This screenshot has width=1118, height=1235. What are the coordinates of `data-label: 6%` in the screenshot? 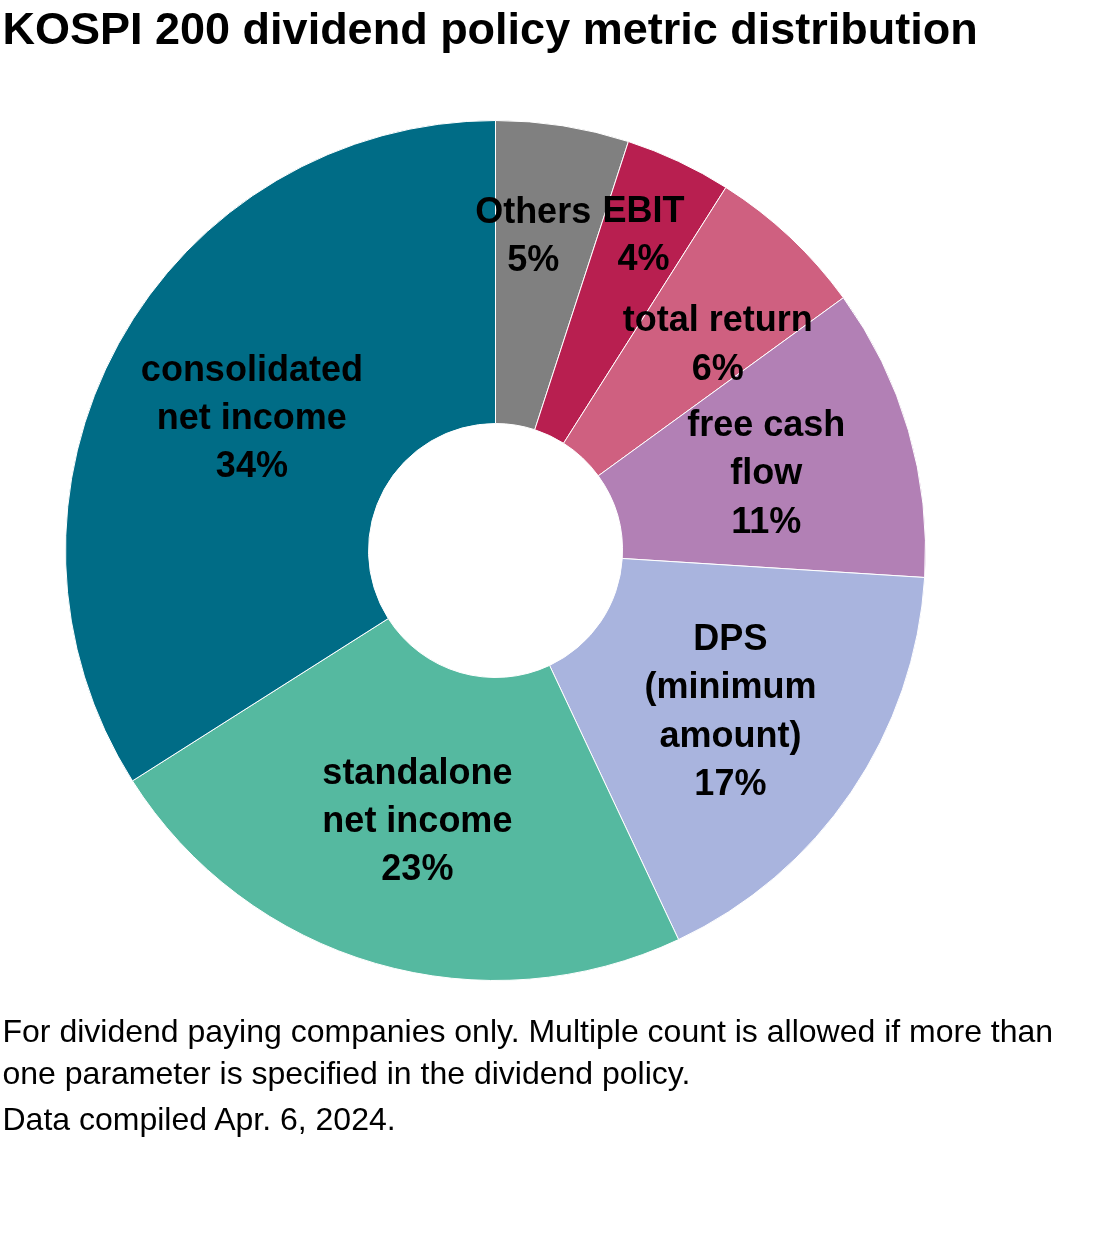 It's located at (717, 367).